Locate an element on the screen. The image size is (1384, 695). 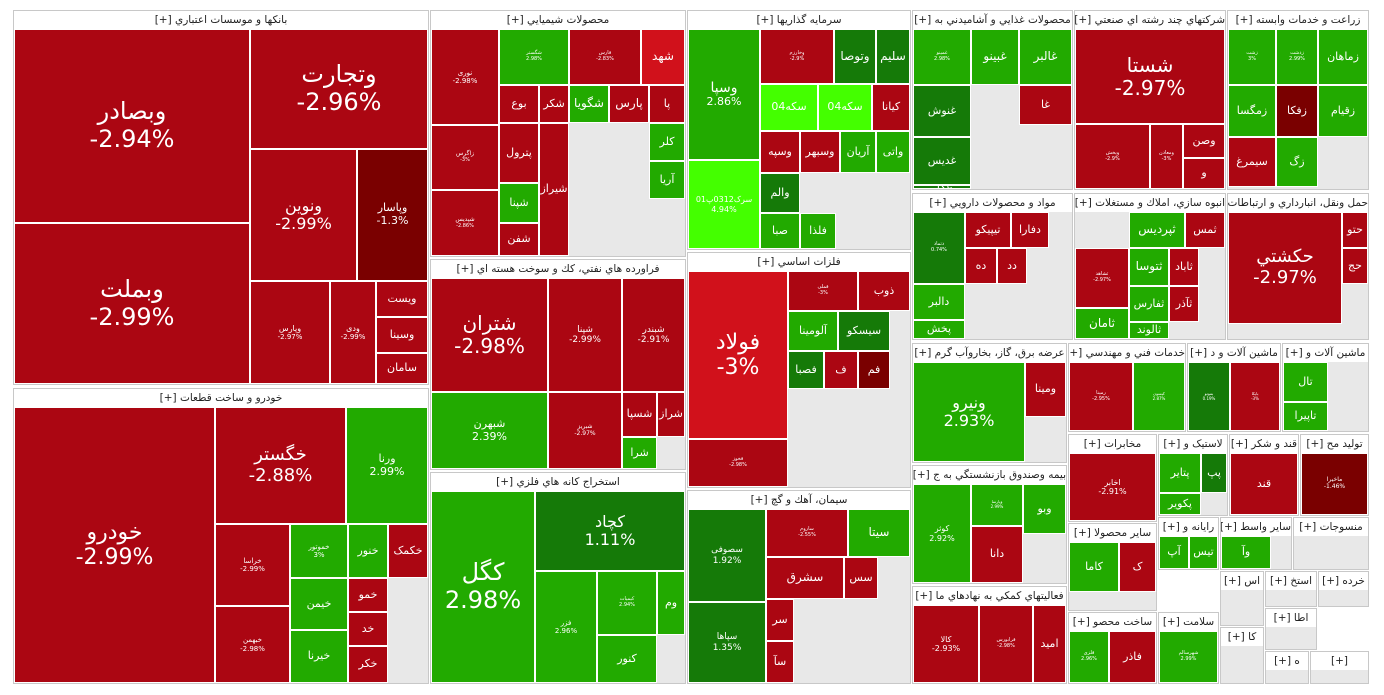
tile: ثفارس is located at coordinates (1149, 304).